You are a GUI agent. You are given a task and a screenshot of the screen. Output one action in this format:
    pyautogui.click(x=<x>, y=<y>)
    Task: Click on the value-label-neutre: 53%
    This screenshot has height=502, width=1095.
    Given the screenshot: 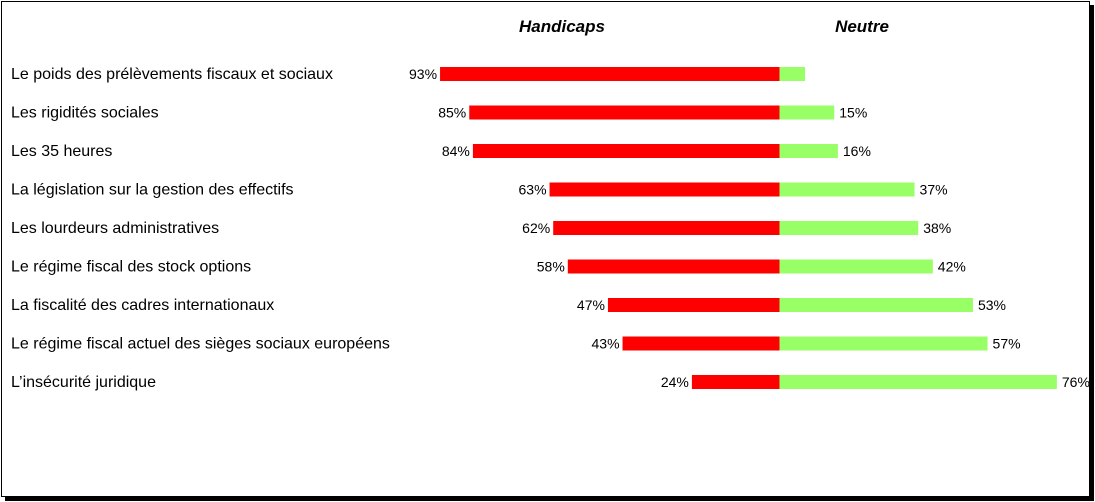 What is the action you would take?
    pyautogui.click(x=992, y=305)
    